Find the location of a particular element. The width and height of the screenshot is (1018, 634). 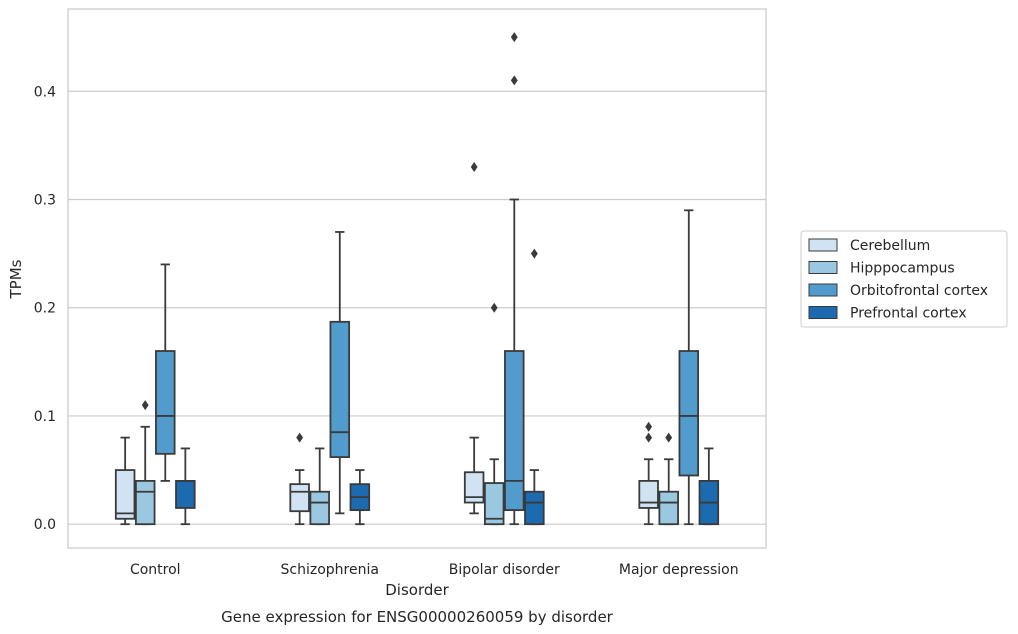

legend-item: Cerebellum is located at coordinates (869, 246).